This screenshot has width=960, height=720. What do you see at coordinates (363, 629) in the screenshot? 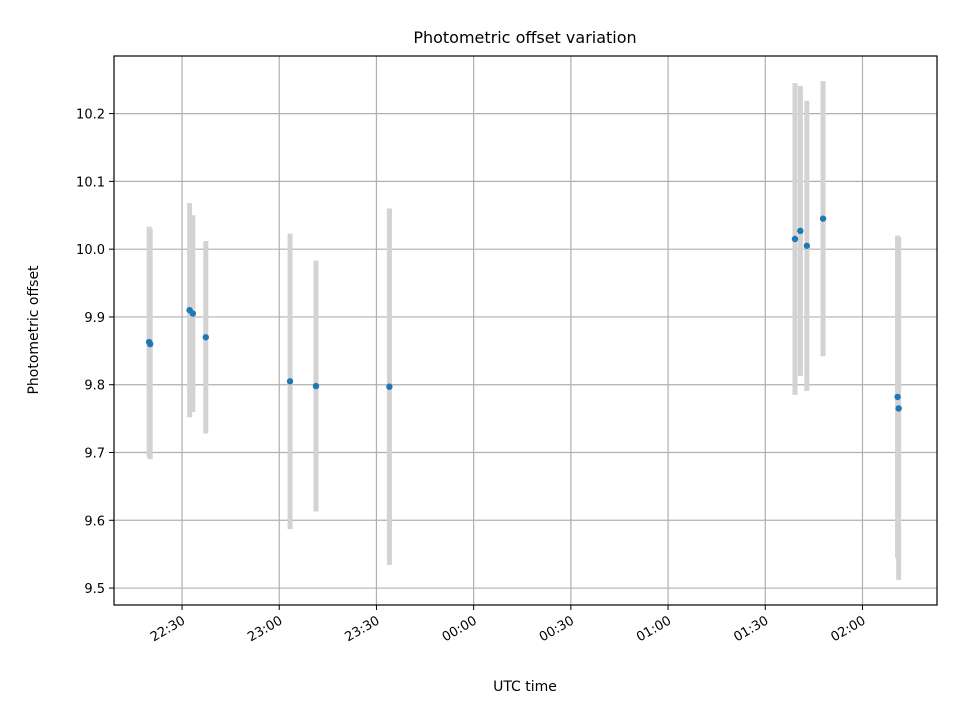
I see `x-tick-label: 23:30` at bounding box center [363, 629].